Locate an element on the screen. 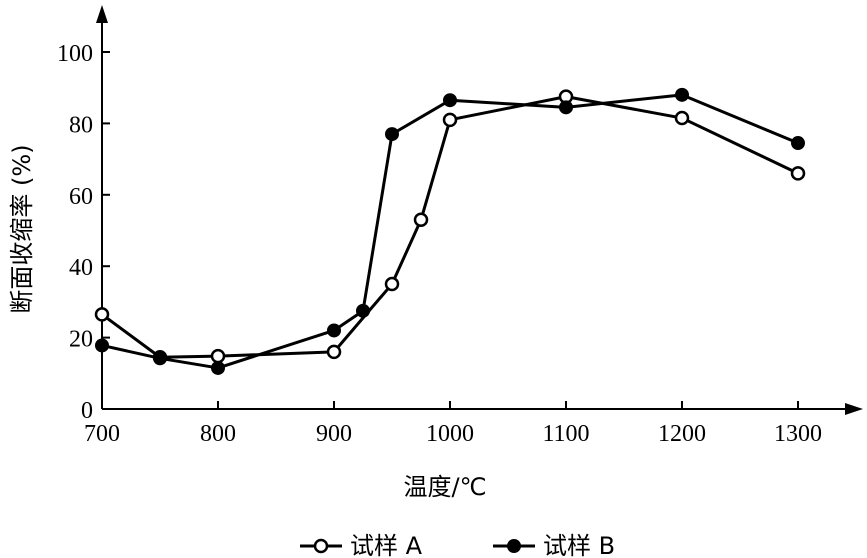 Image resolution: width=867 pixels, height=558 pixels. y-tick-label: 100 is located at coordinates (75, 54).